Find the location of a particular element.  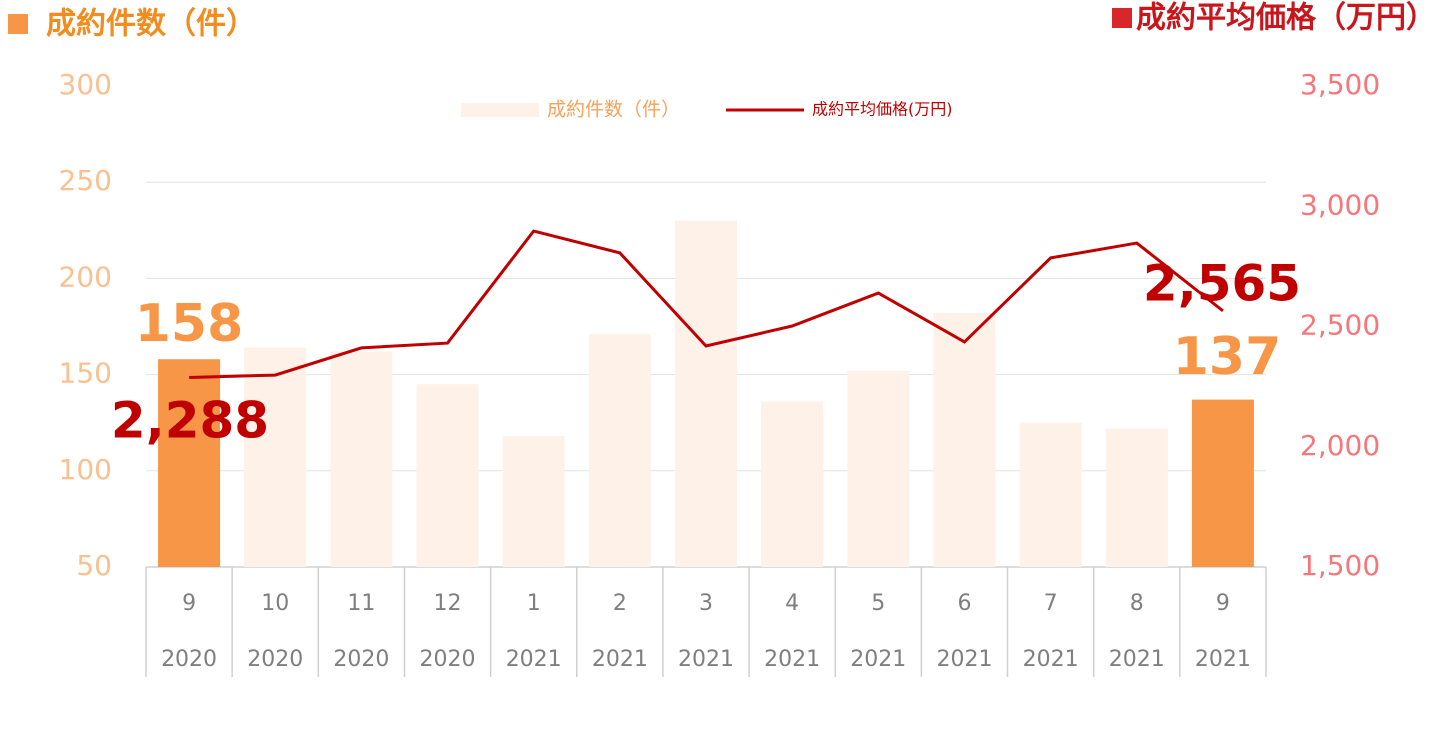

legend-label: 成約平均価格(万円) is located at coordinates (882, 109).